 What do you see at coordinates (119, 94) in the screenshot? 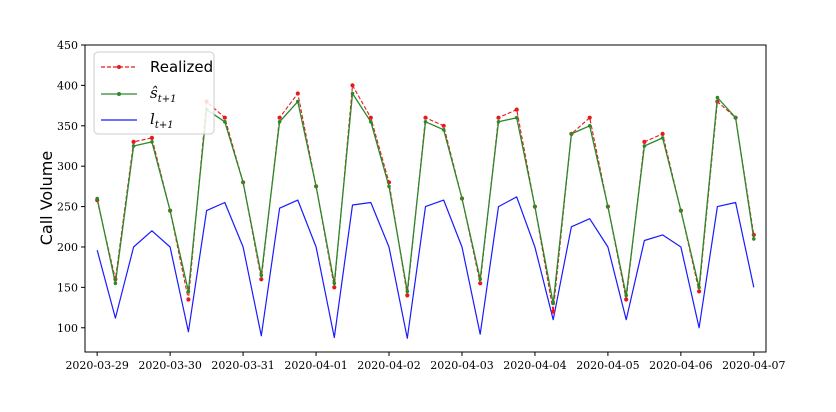
I see `legend-marker-s` at bounding box center [119, 94].